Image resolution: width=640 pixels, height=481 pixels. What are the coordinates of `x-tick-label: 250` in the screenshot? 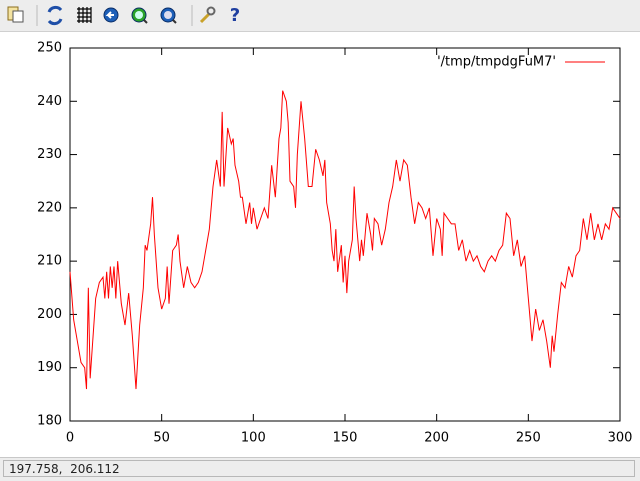 It's located at (528, 438).